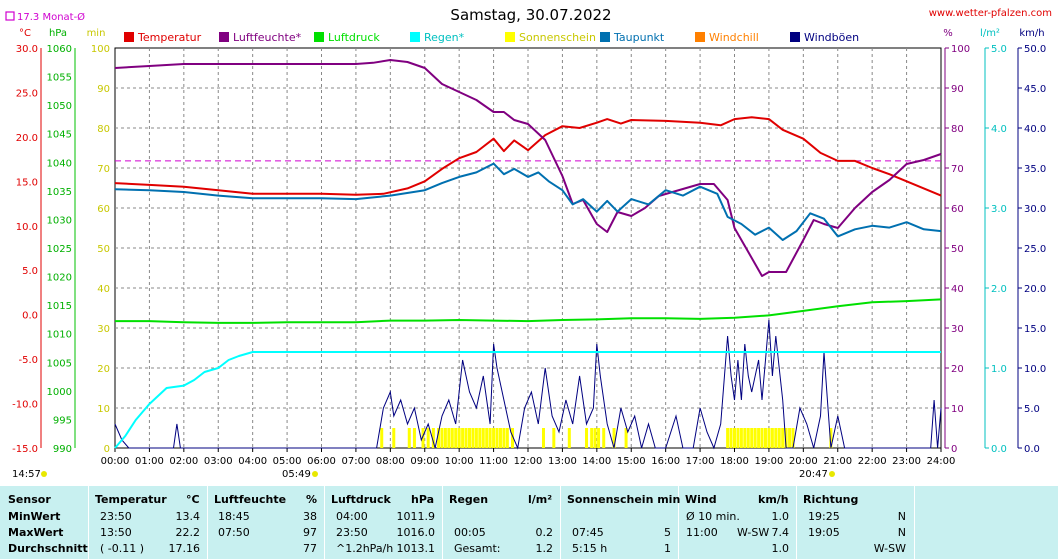 This screenshot has width=1058, height=559. I want to click on summary-cell-wind-val: 1.0, so click(780, 516).